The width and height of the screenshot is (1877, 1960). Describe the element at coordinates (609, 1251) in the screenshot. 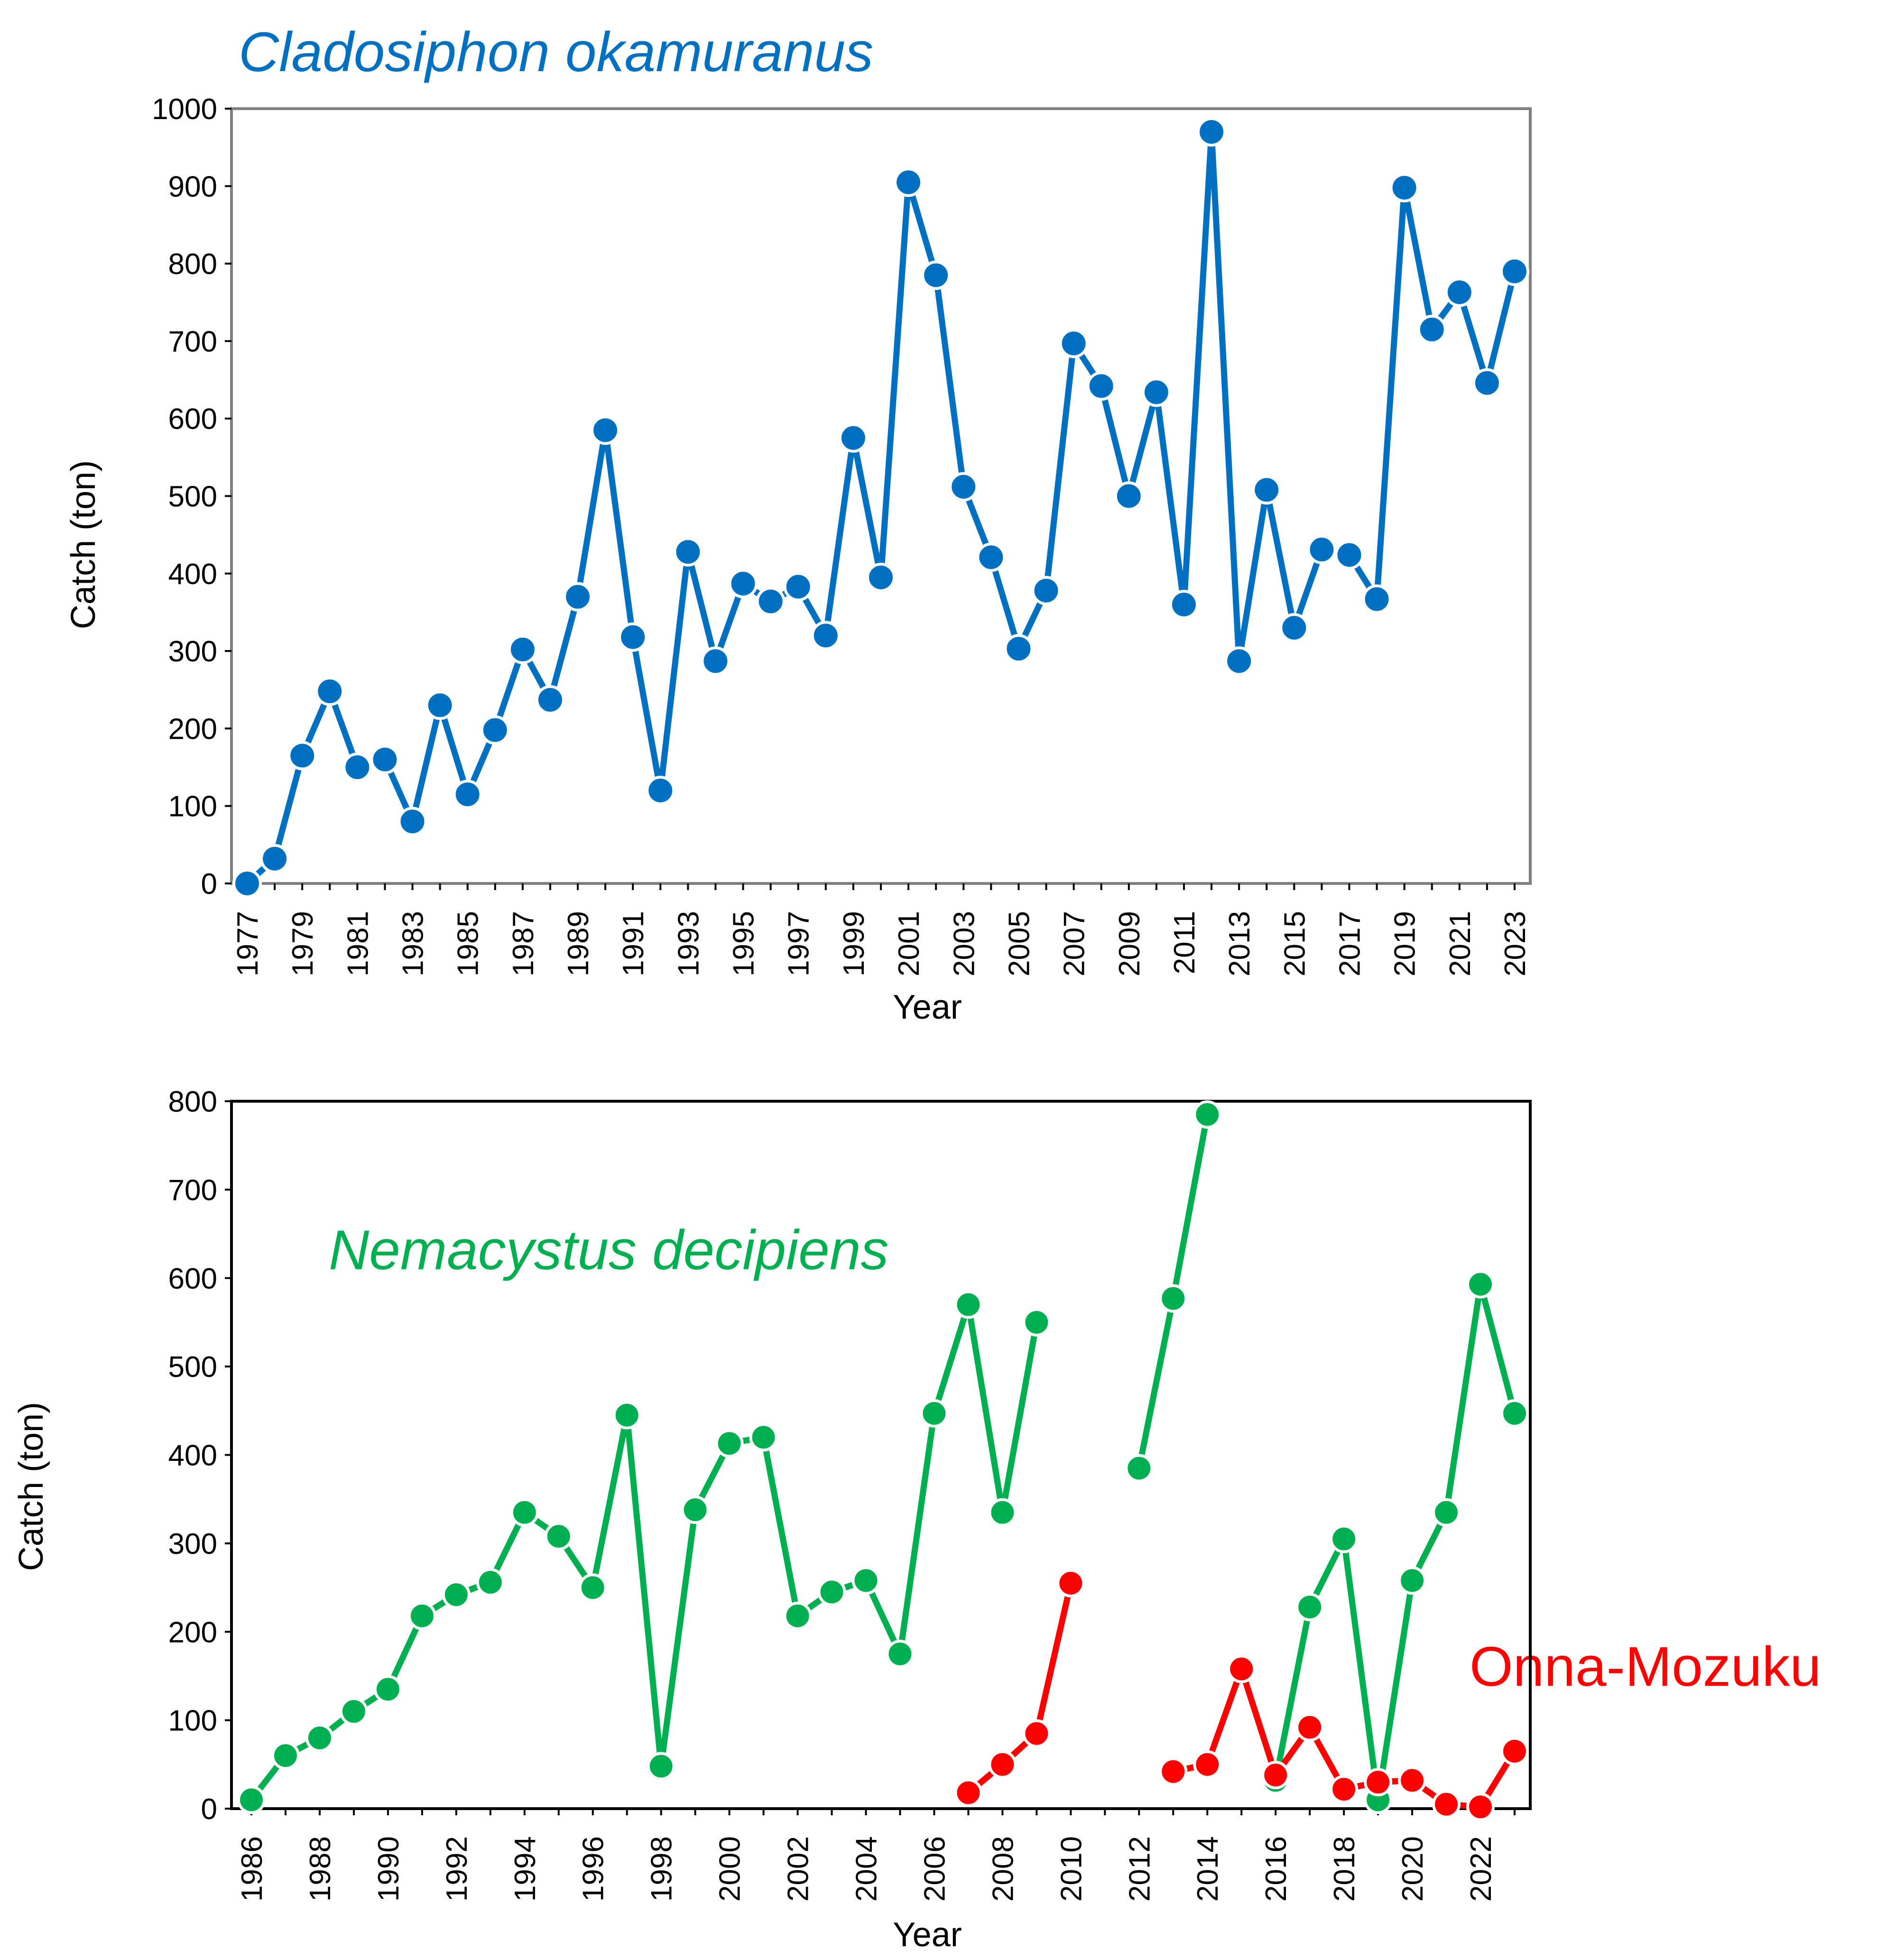

I see `series-label-nemacystus: Nemacystus decipiens` at that location.